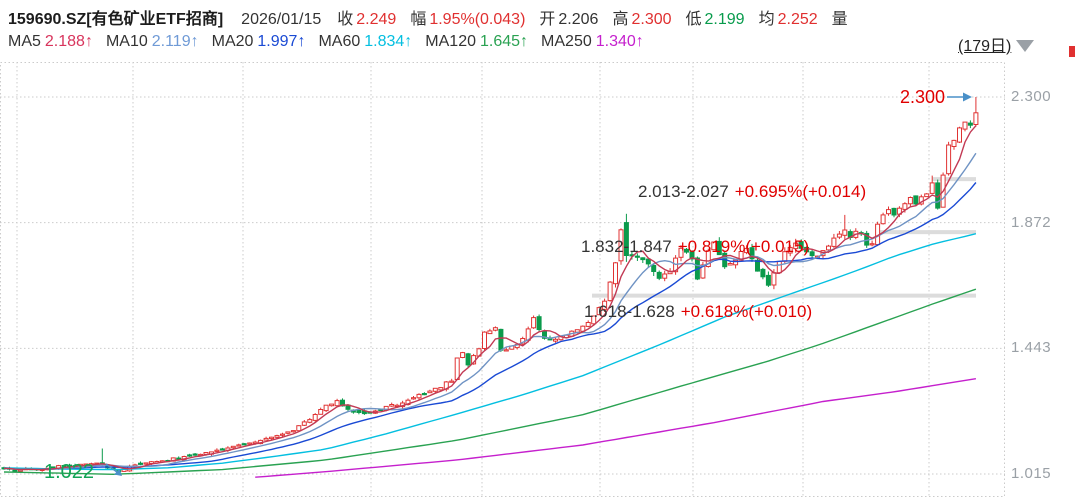 The image size is (1075, 500). Describe the element at coordinates (68, 41) in the screenshot. I see `ma5-value: 2.188↑` at that location.